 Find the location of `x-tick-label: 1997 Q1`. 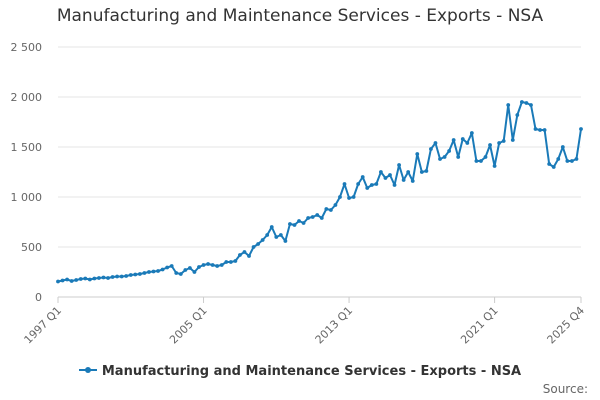

x-tick-label: 1997 Q1 is located at coordinates (43, 325).